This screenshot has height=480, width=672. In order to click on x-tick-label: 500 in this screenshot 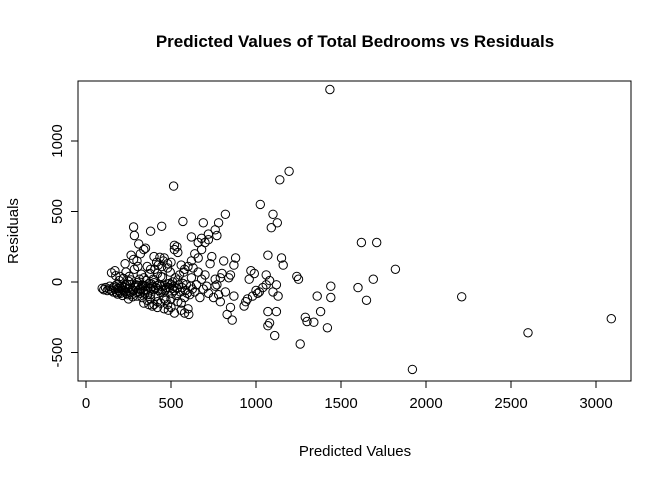, I will do `click(170, 403)`.